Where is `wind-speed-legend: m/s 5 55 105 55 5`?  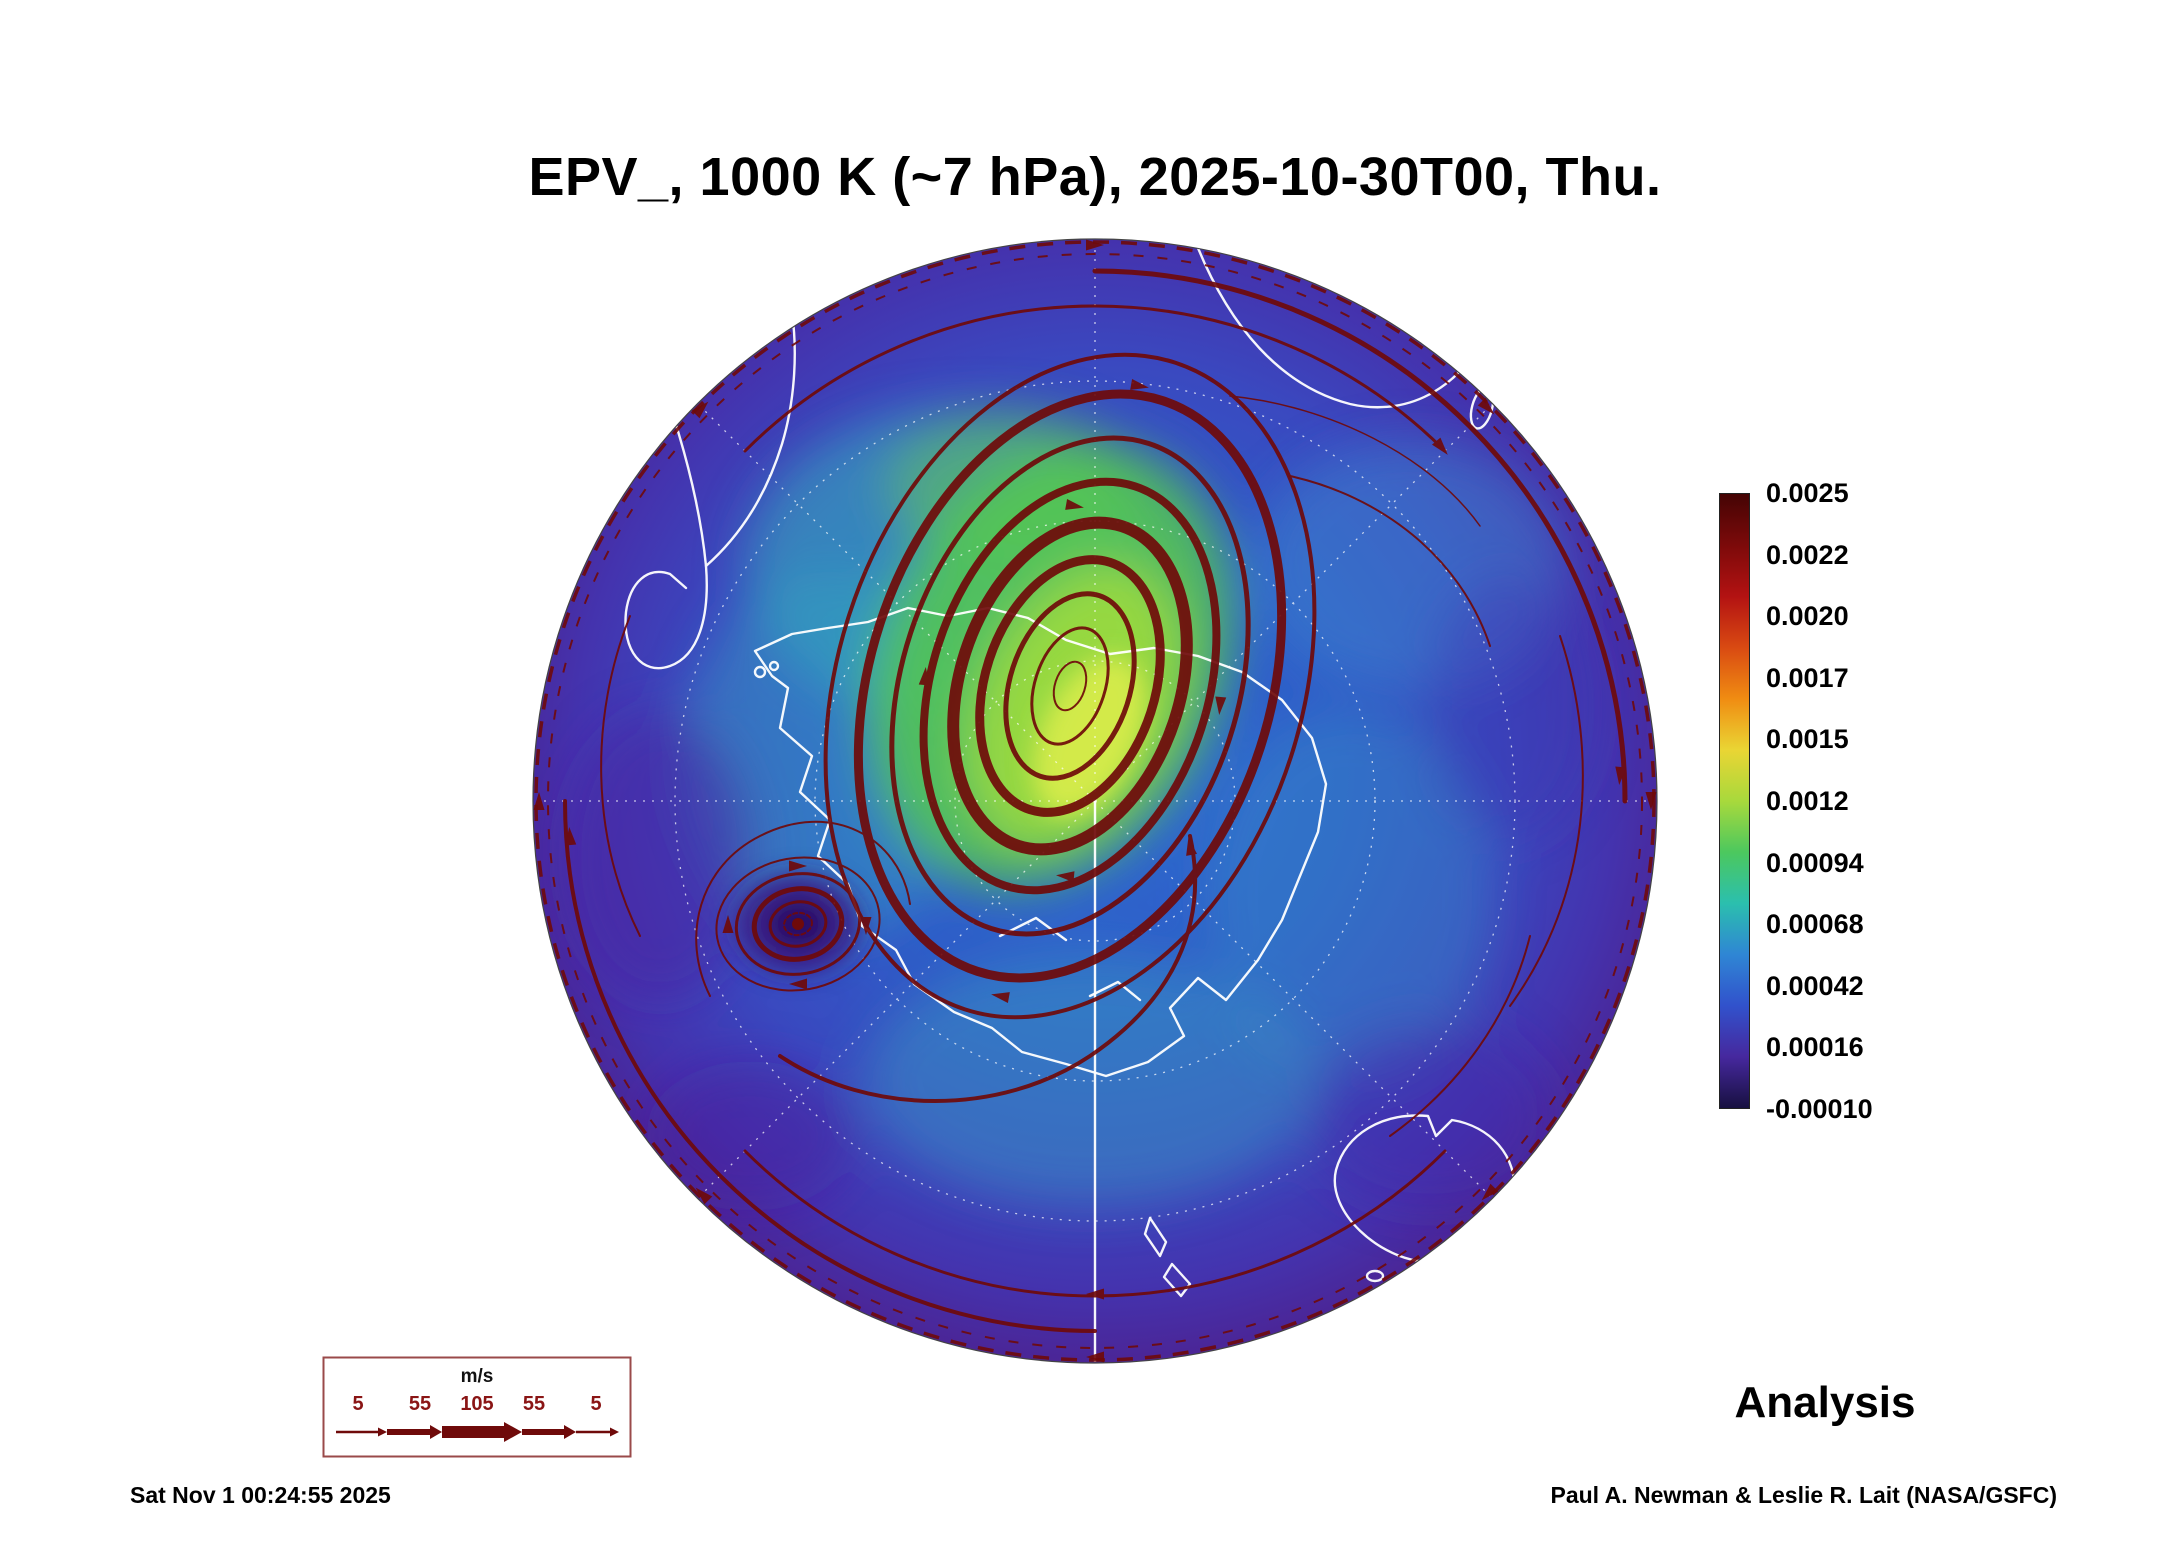
wind-speed-legend: m/s 5 55 105 55 5 is located at coordinates (477, 1407).